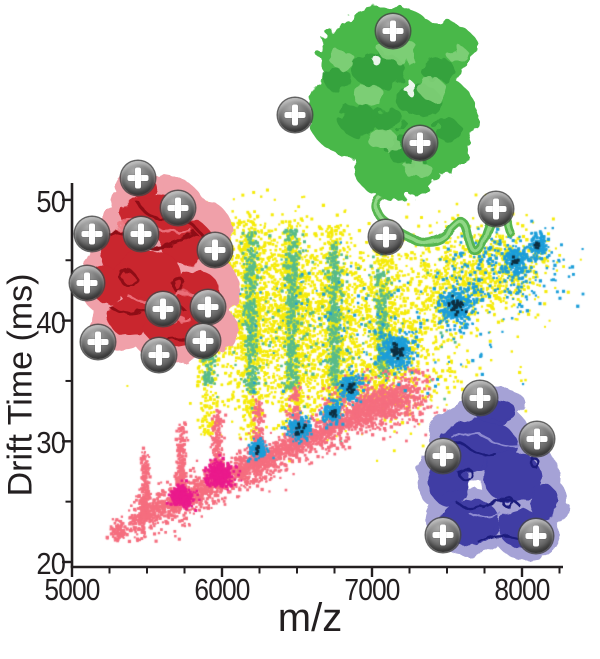  Describe the element at coordinates (72, 589) in the screenshot. I see `x-tick-label: 5000` at that location.